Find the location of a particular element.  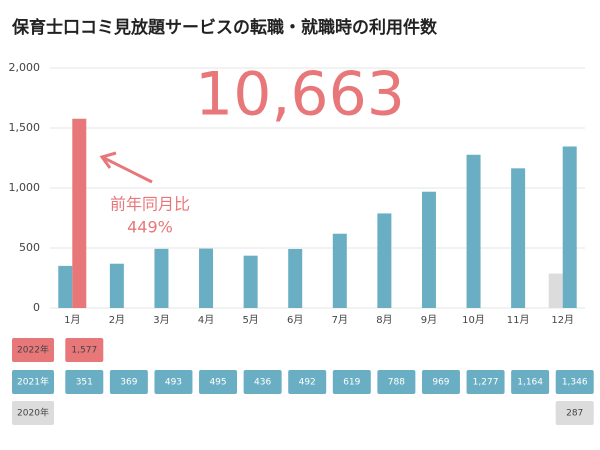

value-label: 969 is located at coordinates (440, 383).